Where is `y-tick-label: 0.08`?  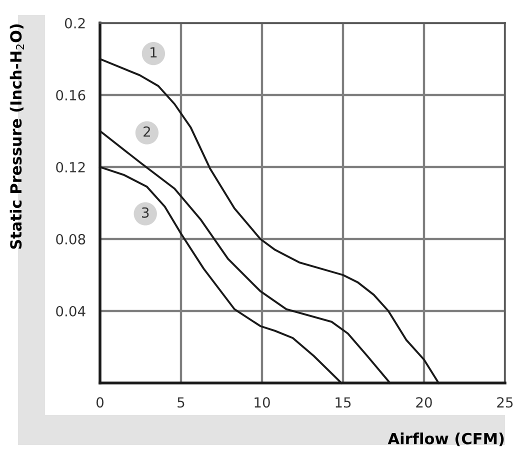 y-tick-label: 0.08 is located at coordinates (71, 239).